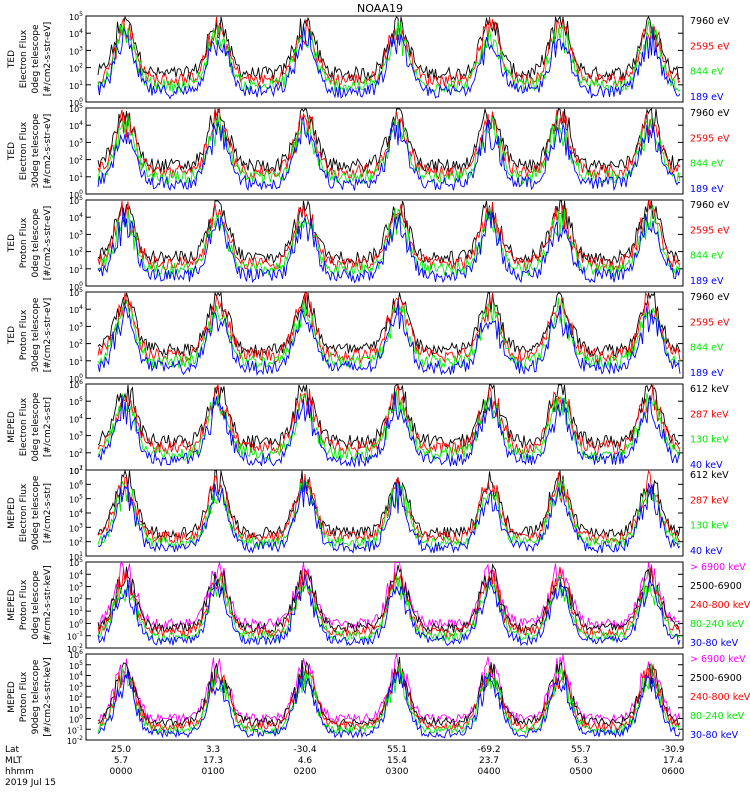  Describe the element at coordinates (581, 772) in the screenshot. I see `footer-hhmm: 0500` at that location.